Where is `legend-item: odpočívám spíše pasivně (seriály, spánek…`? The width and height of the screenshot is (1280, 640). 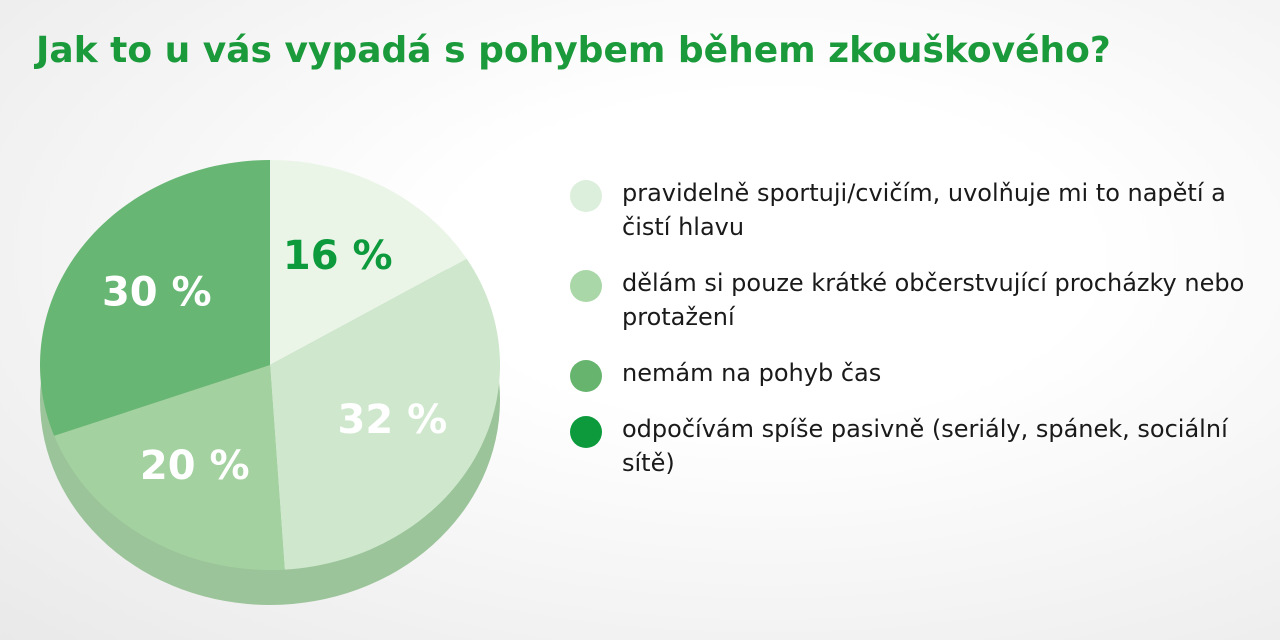 legend-item: odpočívám spíše pasivně (seriály, spánek… is located at coordinates (910, 446).